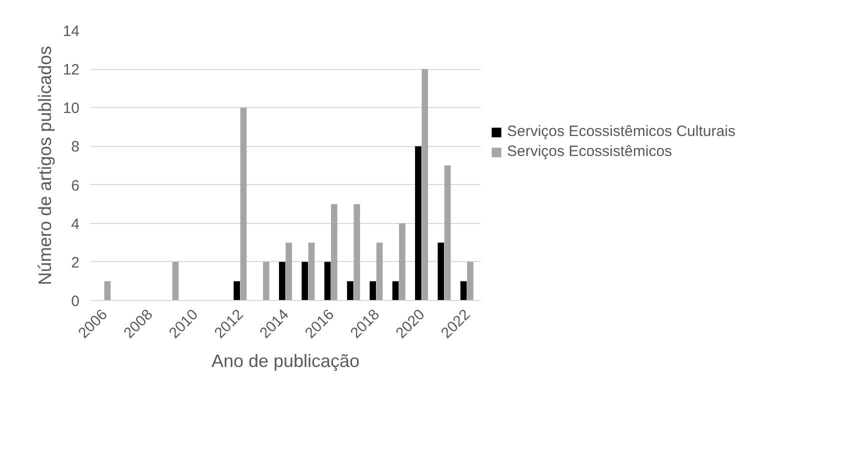 The height and width of the screenshot is (459, 845). What do you see at coordinates (71, 70) in the screenshot?
I see `y-tick-label: 12` at bounding box center [71, 70].